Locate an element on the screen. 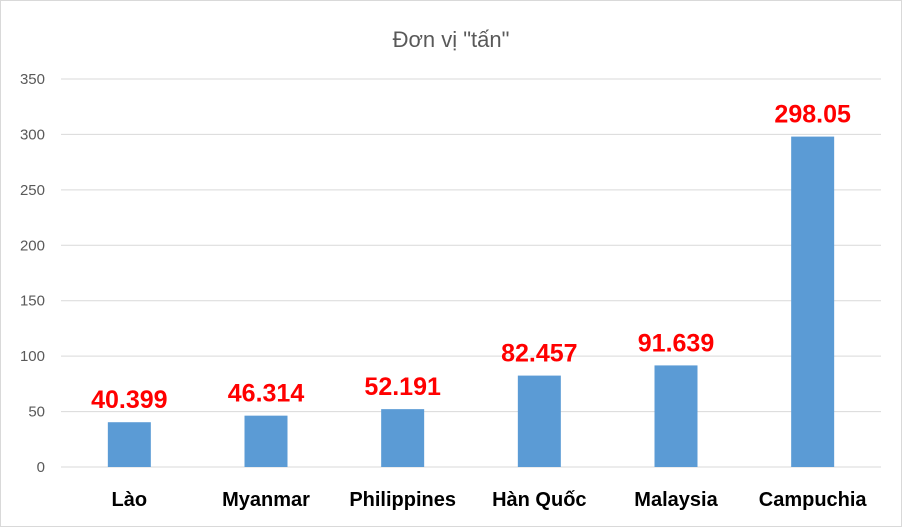 This screenshot has width=902, height=527. data-label: 46.314 is located at coordinates (266, 394).